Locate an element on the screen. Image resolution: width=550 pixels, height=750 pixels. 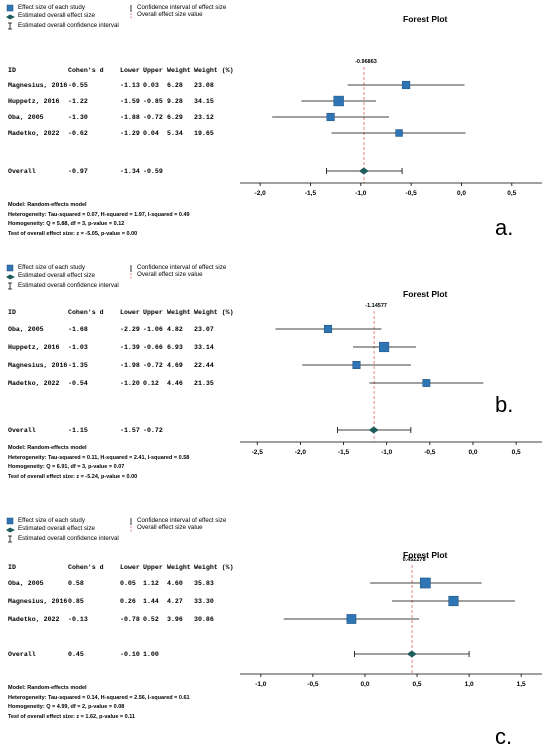
cell: 9.28 is located at coordinates (175, 101).